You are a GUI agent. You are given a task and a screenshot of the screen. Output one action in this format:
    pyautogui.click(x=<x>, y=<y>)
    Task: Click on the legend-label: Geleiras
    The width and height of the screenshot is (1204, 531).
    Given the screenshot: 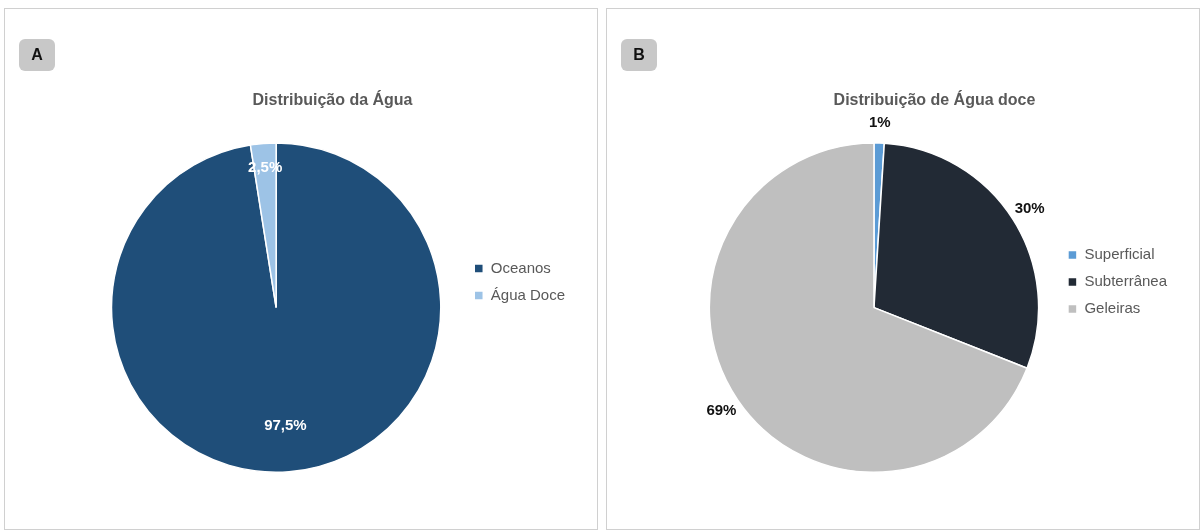 What is the action you would take?
    pyautogui.click(x=1112, y=308)
    